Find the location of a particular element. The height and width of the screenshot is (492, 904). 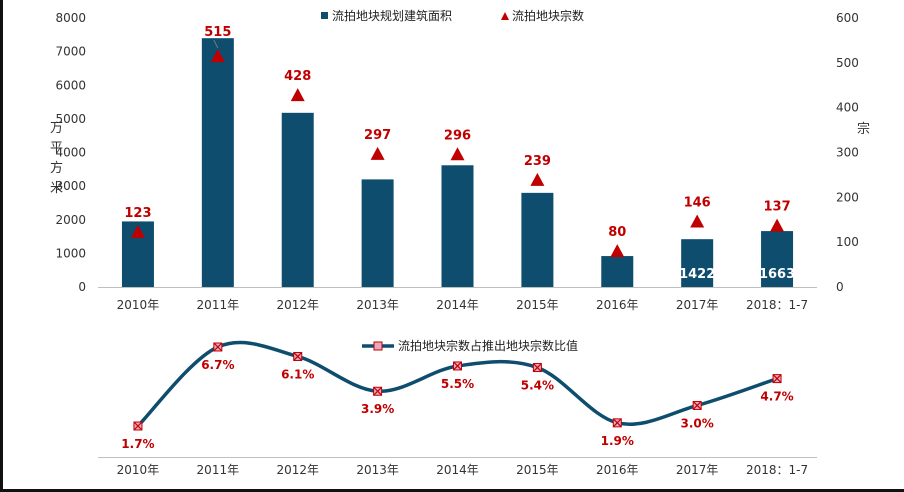

left-tick-label: 6000 is located at coordinates (70, 85).